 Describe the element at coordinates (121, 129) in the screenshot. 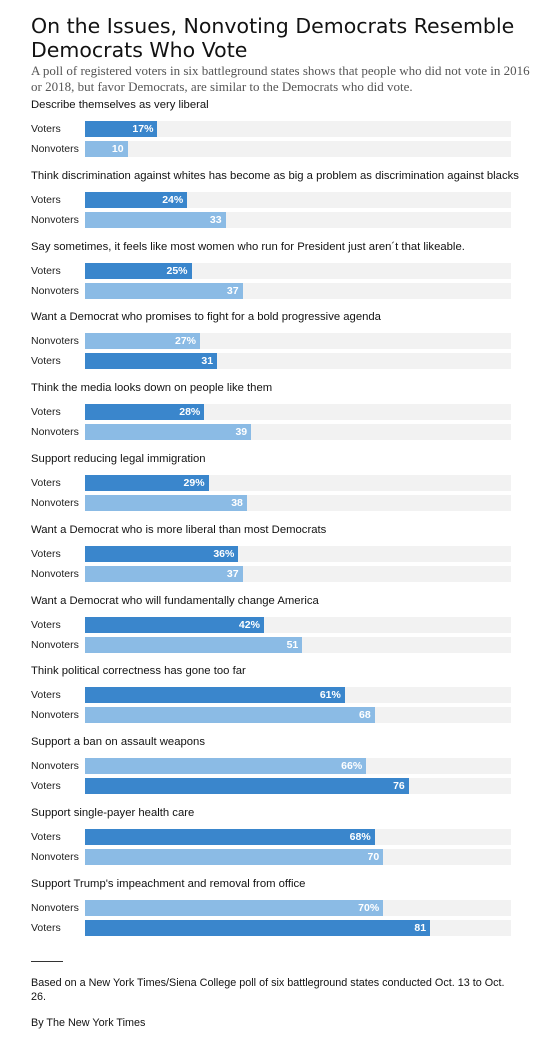

I see `voters-bar: 17%` at that location.